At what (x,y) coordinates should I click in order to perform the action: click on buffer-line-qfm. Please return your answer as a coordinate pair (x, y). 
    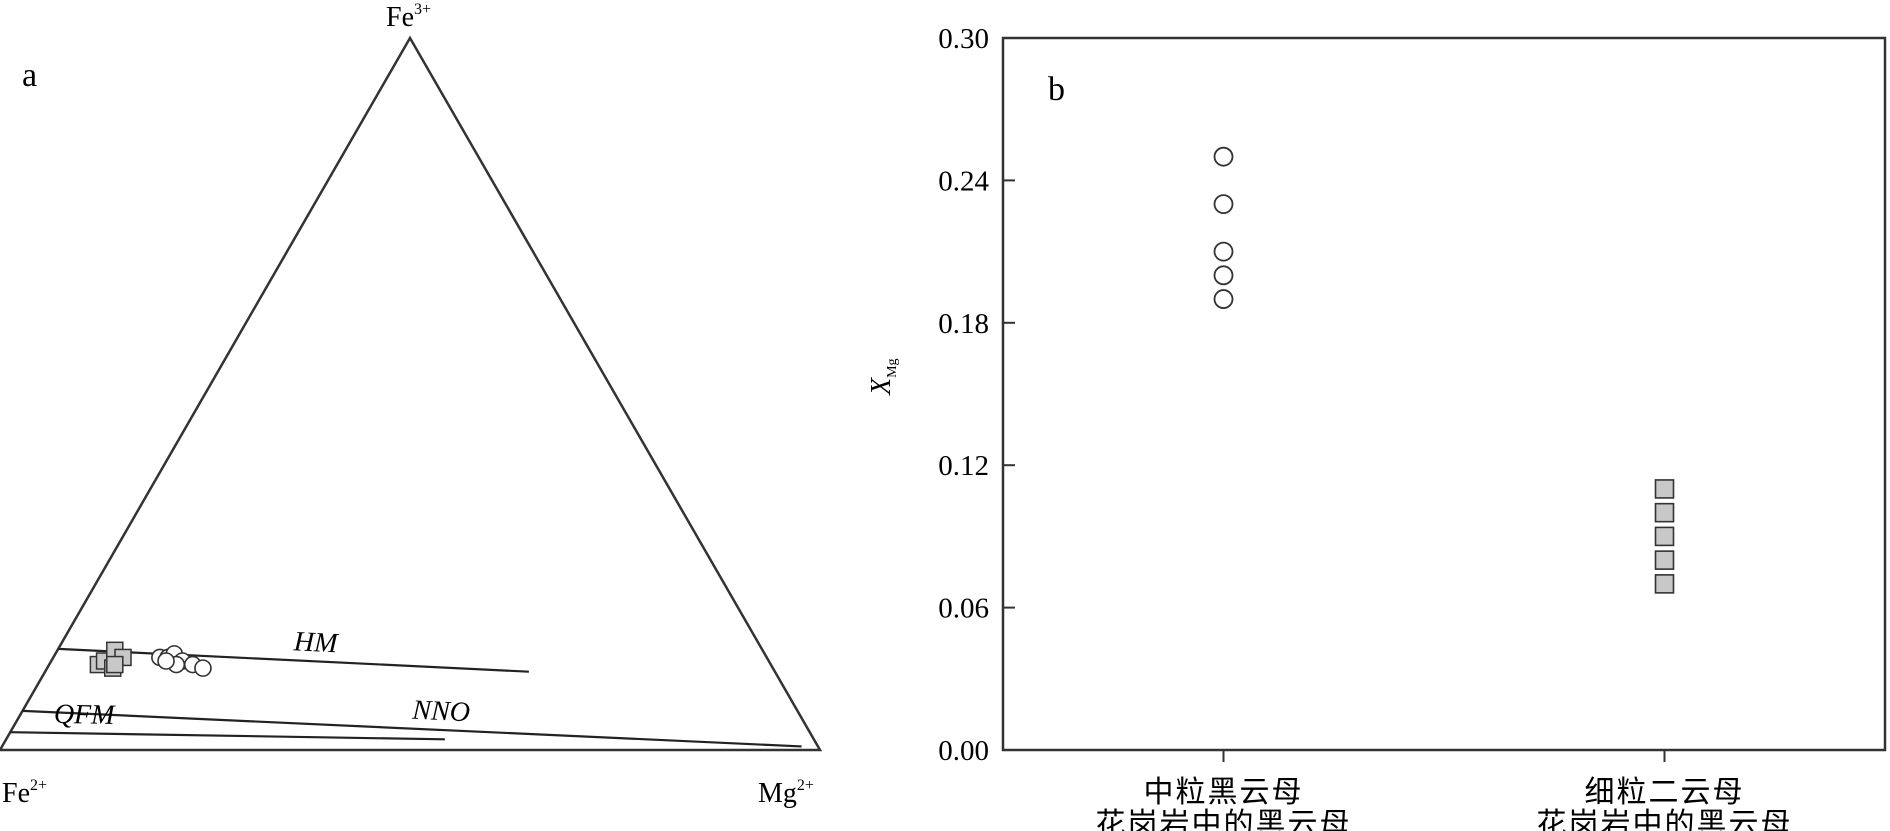
    Looking at the image, I should click on (227, 736).